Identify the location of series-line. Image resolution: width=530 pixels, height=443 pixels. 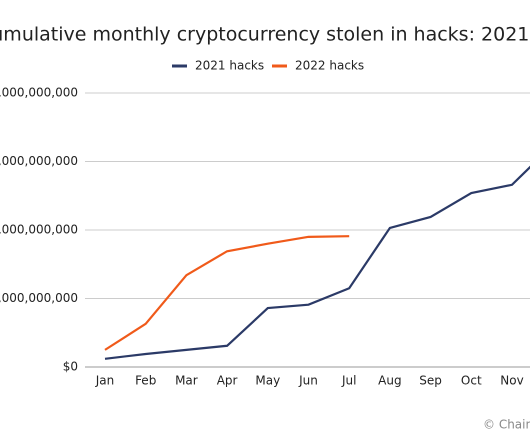
(227, 293).